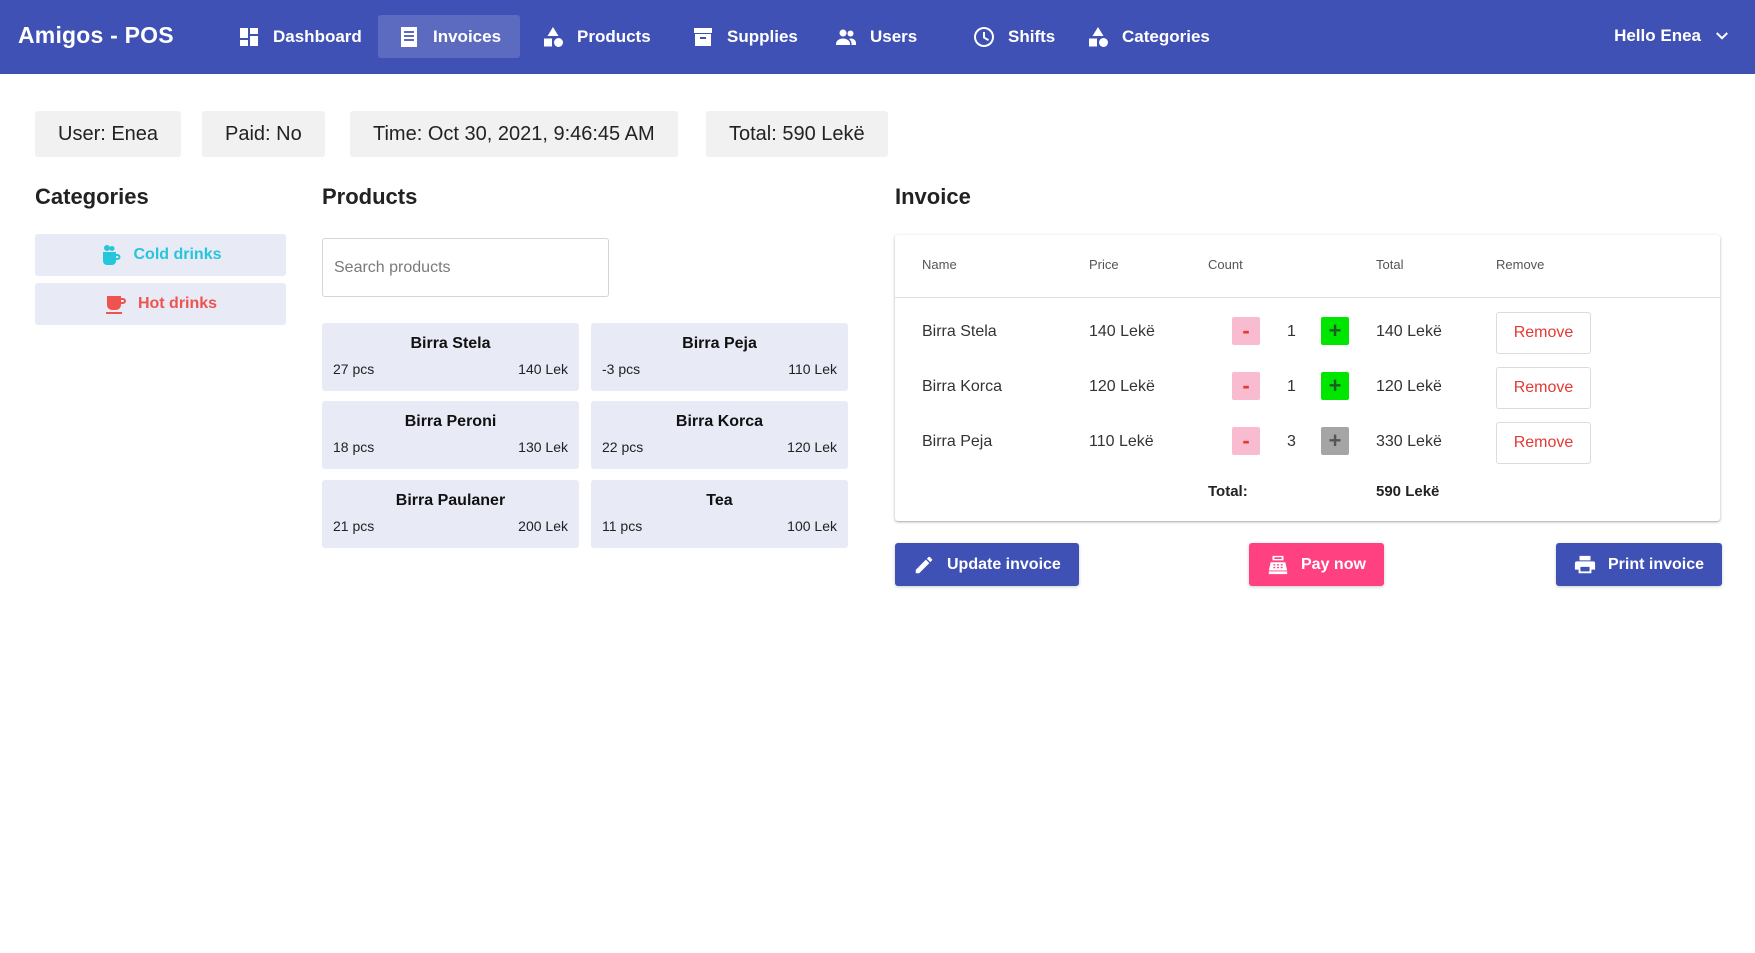  Describe the element at coordinates (703, 37) in the screenshot. I see `archive-icon` at that location.